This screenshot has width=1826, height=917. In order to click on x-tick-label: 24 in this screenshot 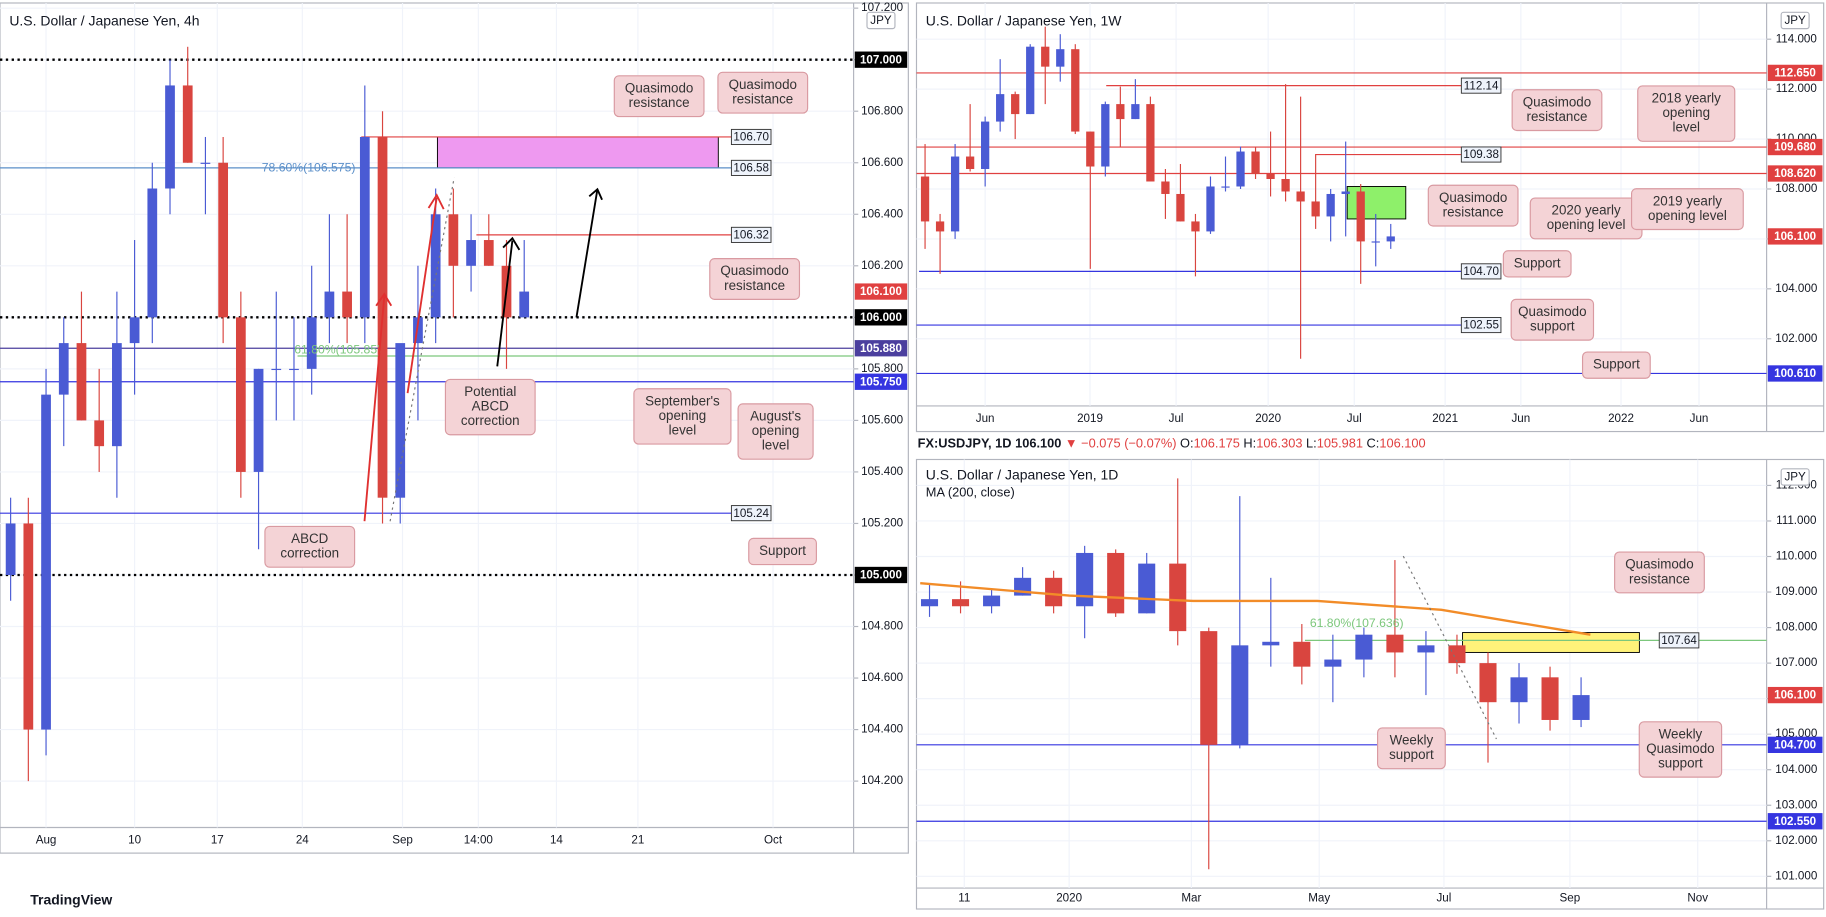, I will do `click(302, 839)`.